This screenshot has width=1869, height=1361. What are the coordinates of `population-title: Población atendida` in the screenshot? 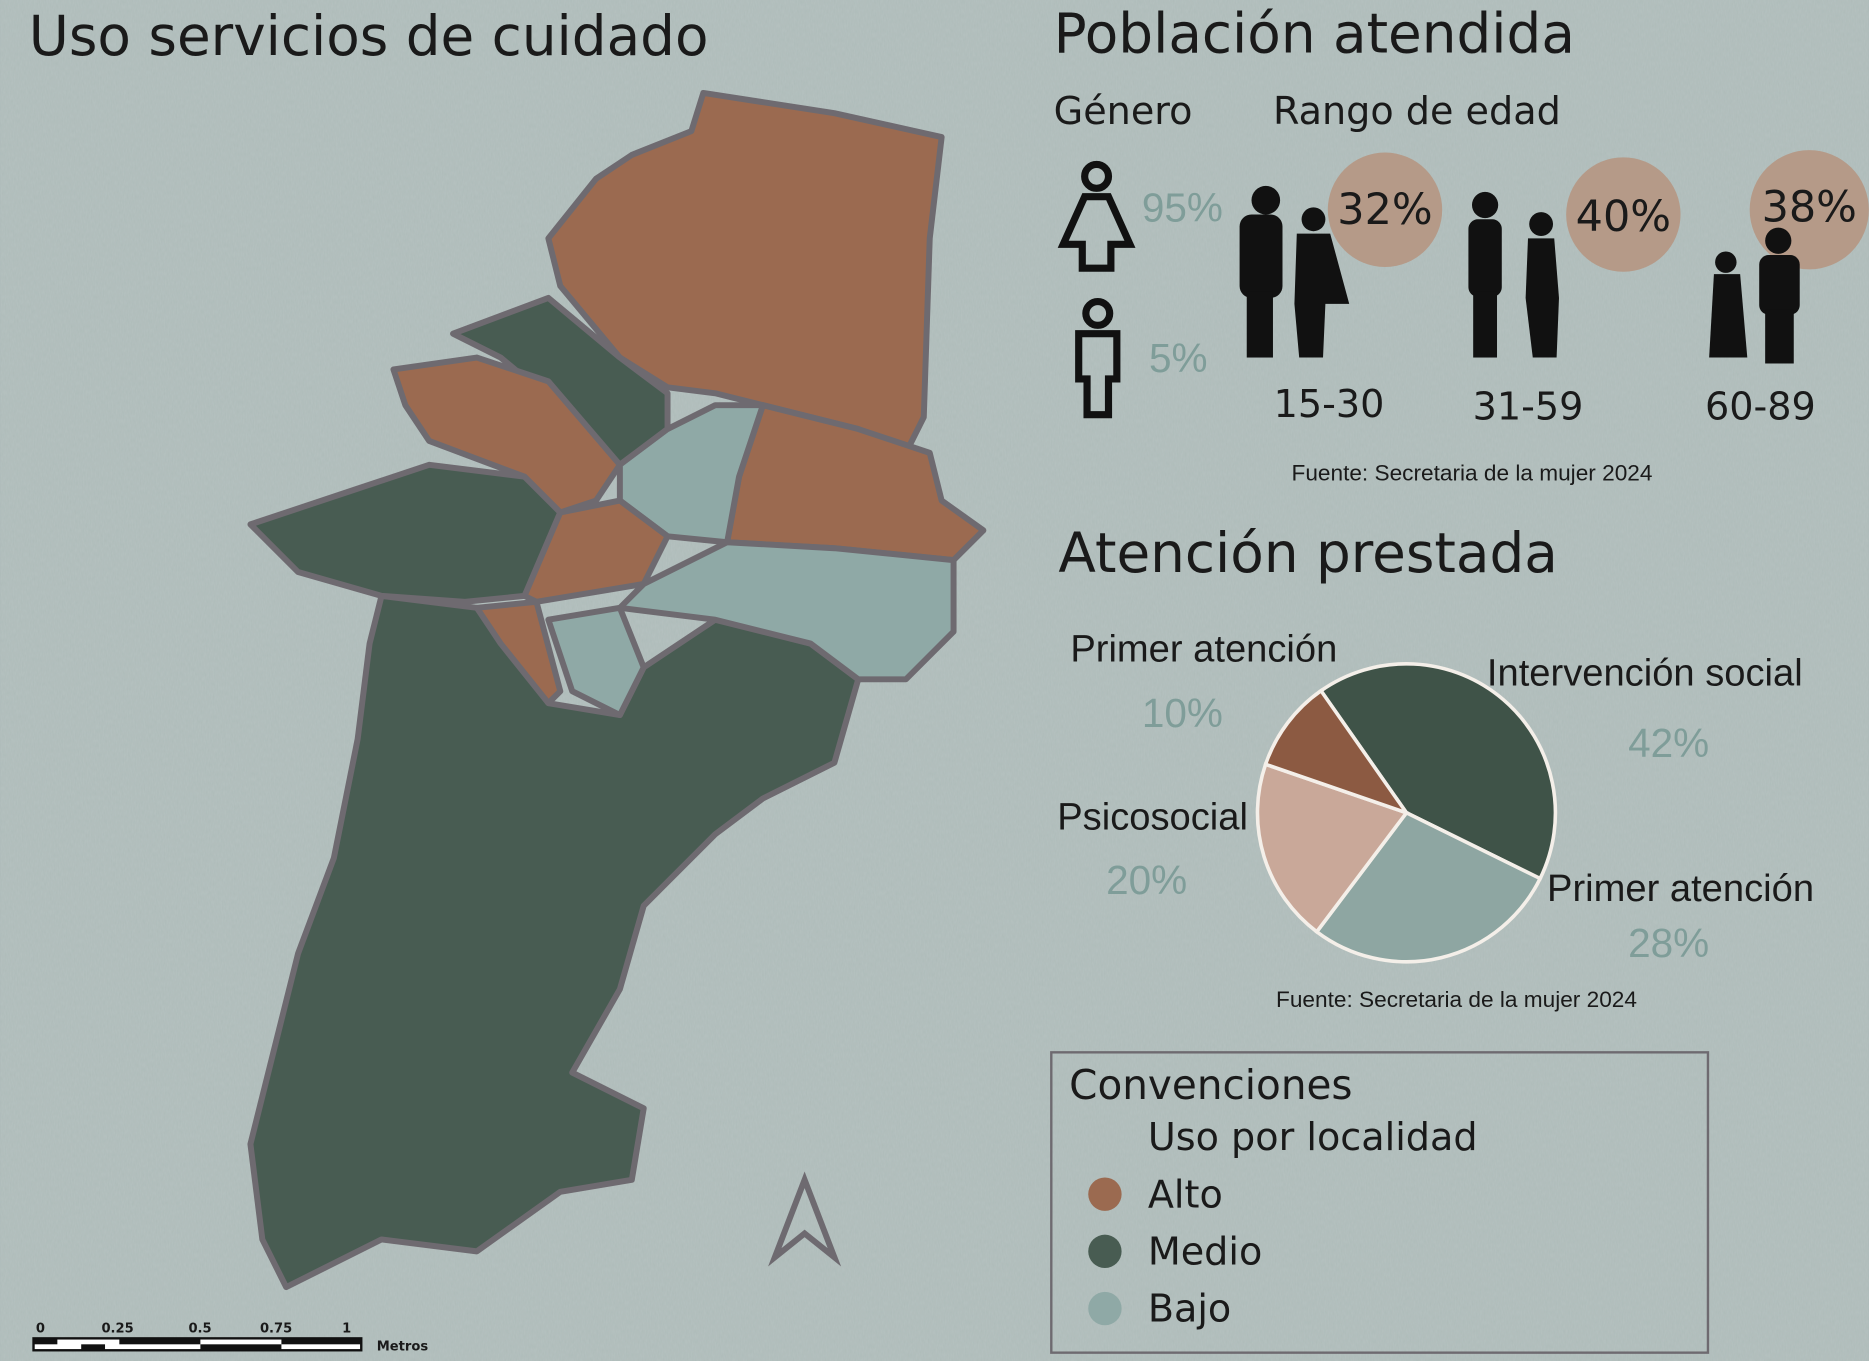 It's located at (1314, 33).